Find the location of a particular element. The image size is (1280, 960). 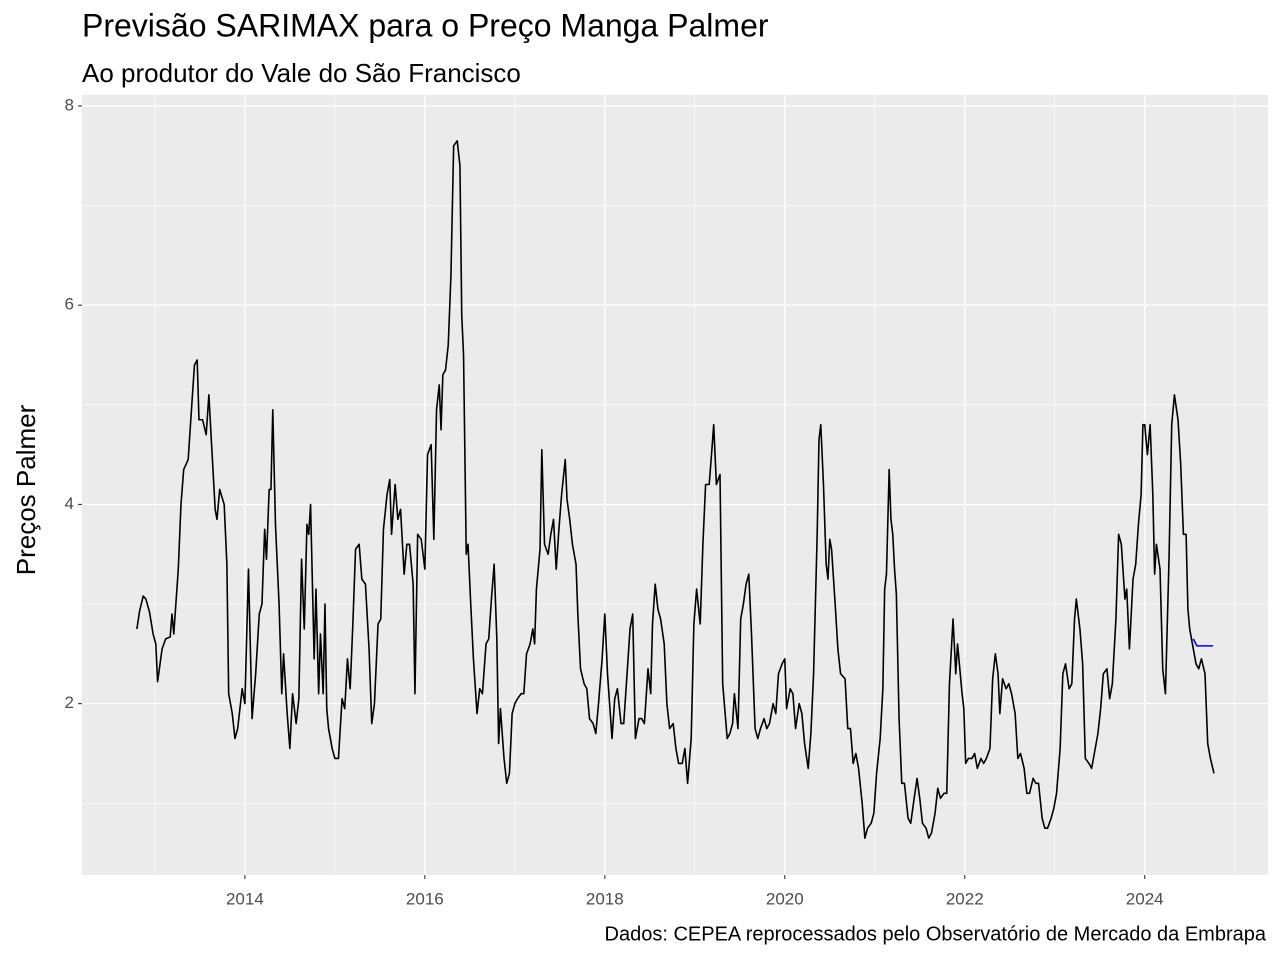

x-tick-label: 2016 is located at coordinates (425, 898).